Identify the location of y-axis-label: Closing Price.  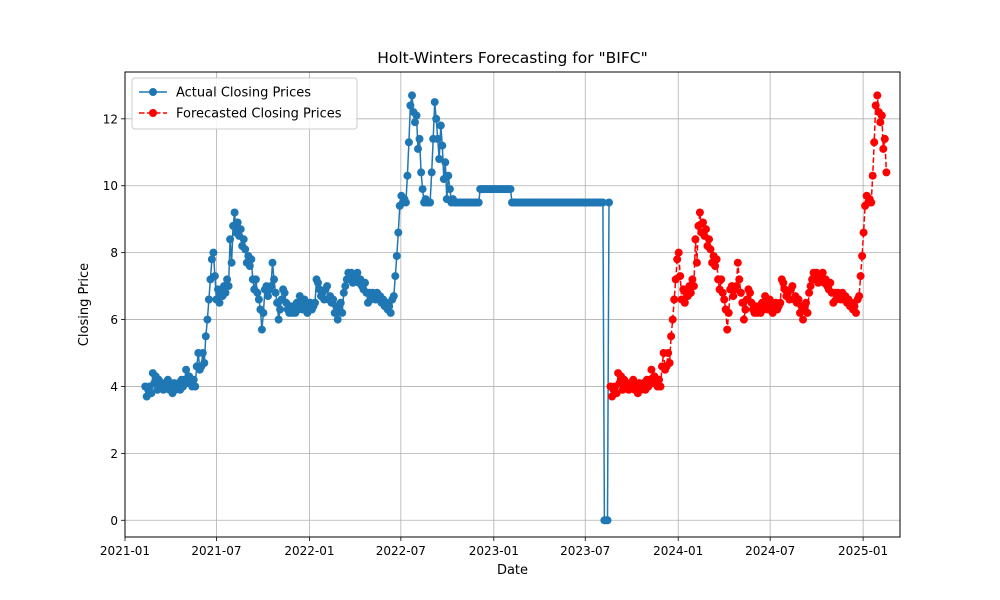
(84, 304).